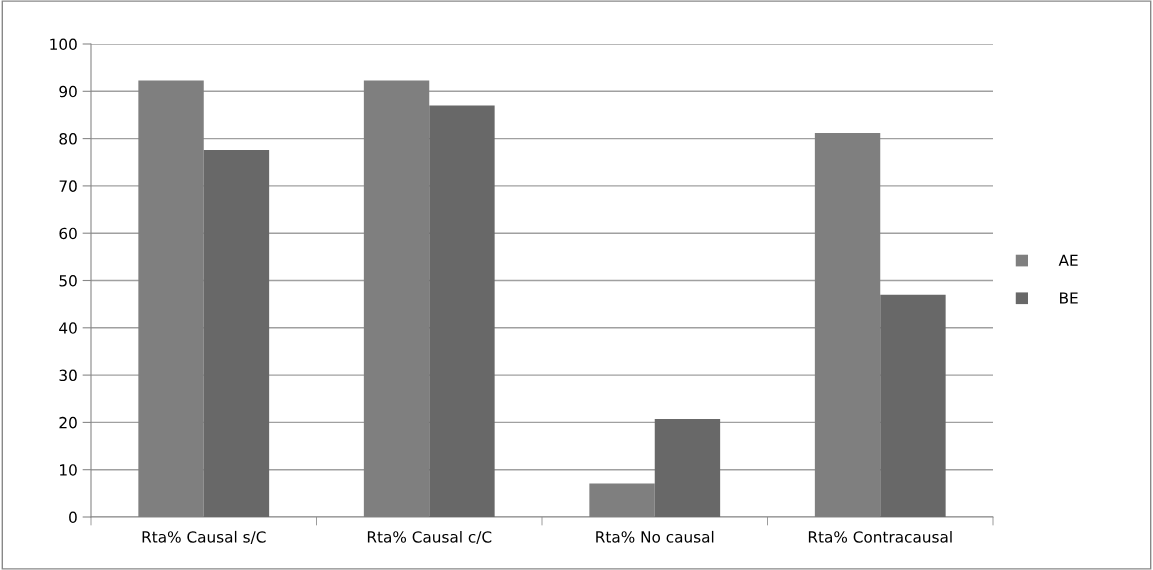 This screenshot has height=570, width=1153. I want to click on y-tick-label: 30, so click(68, 375).